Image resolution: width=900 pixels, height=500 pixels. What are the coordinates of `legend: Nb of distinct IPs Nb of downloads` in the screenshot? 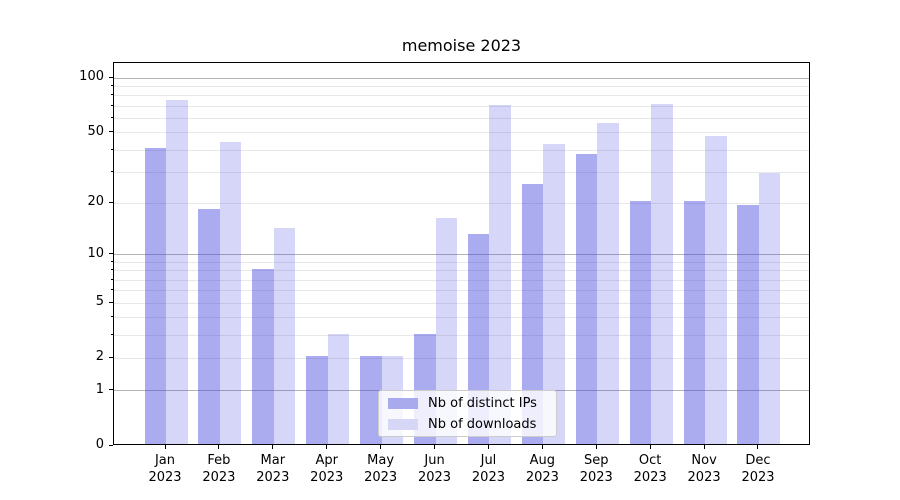 It's located at (467, 413).